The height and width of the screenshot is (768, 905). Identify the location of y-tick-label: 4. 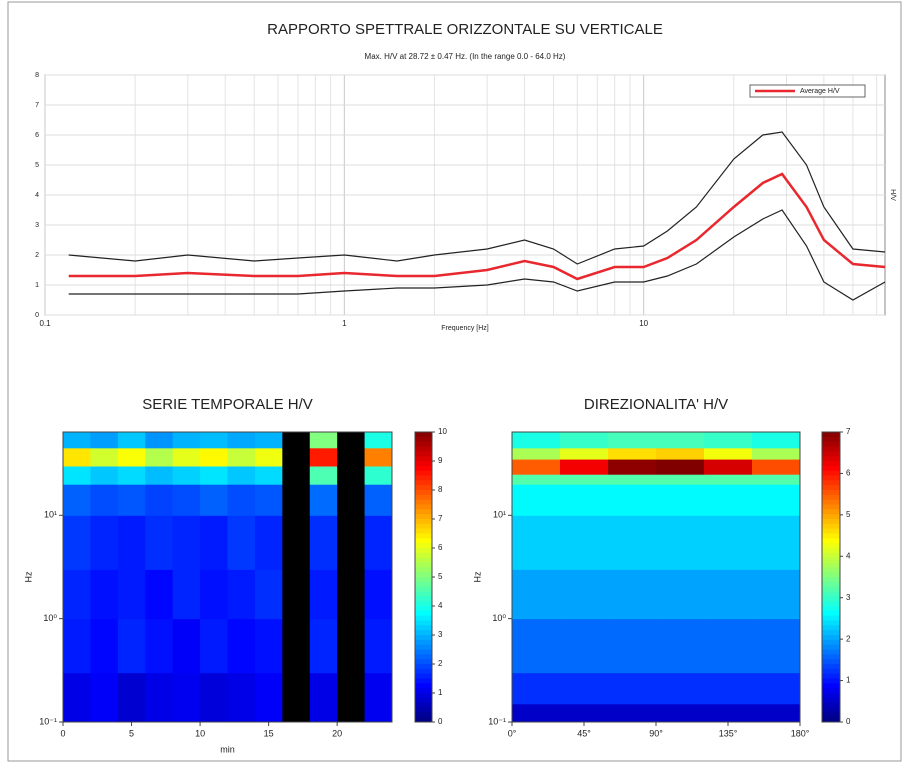
(37, 195).